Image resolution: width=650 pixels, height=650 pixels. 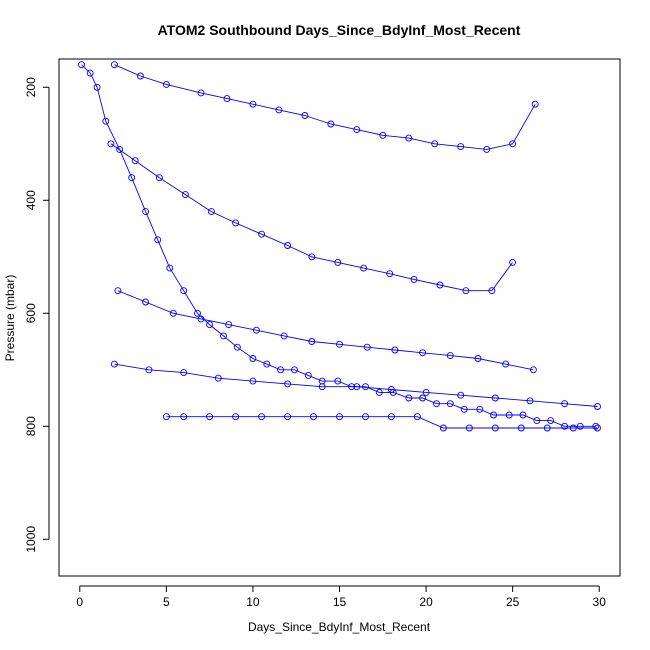 What do you see at coordinates (339, 627) in the screenshot?
I see `x-axis-label: Days_Since_BdyInf_Most_Recent` at bounding box center [339, 627].